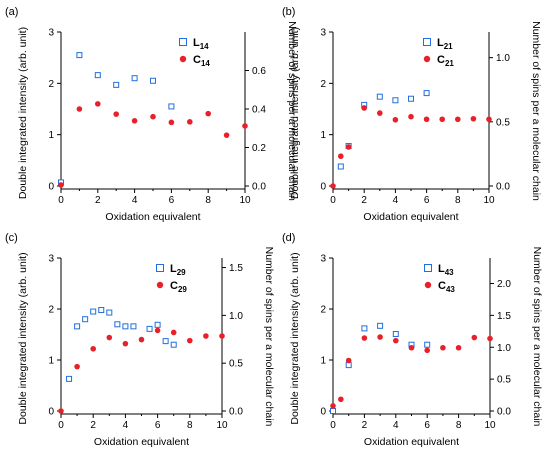 This screenshot has width=550, height=458. What do you see at coordinates (259, 71) in the screenshot?
I see `y2-tick-label: 0.6` at bounding box center [259, 71].